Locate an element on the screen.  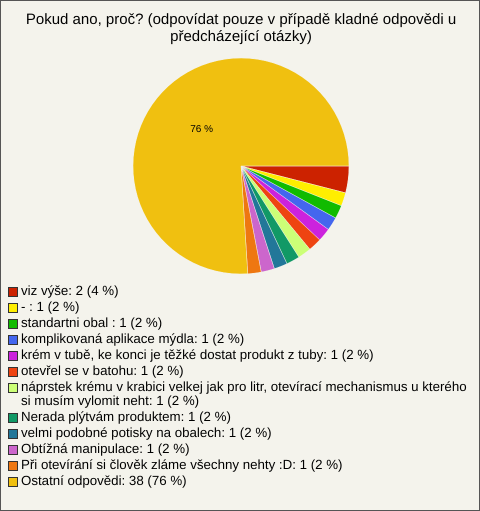
chart-title: Pokud ano, proč? (odpovídat pouze v případě kladné odpovědi u předcházející otázky) is located at coordinates (241, 28).